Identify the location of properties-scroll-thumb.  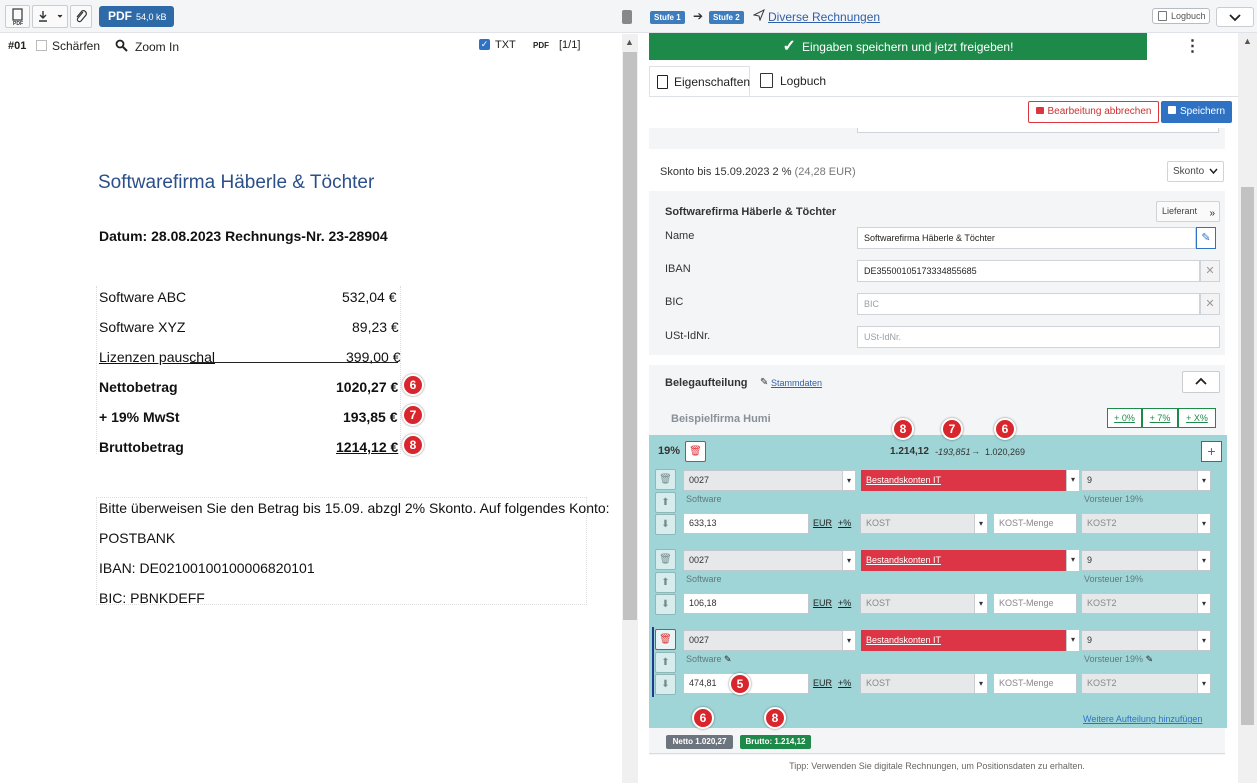
(1247, 456).